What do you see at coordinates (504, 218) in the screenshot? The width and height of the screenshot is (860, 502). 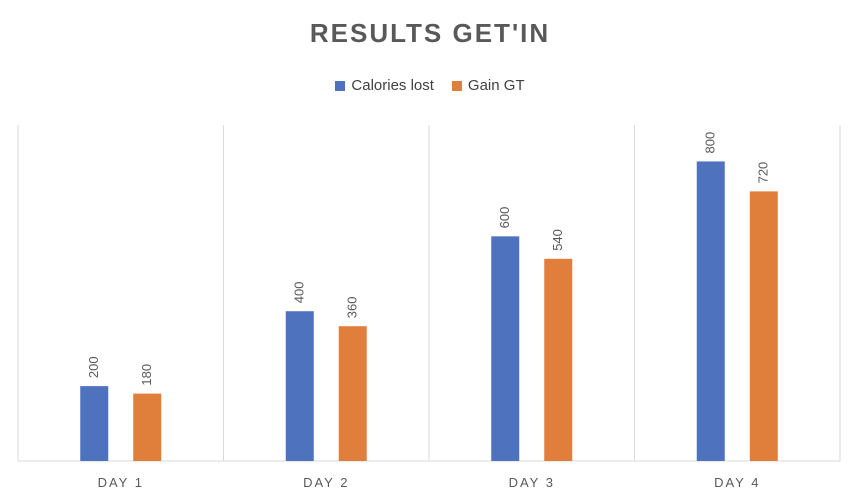 I see `data-label: 600` at bounding box center [504, 218].